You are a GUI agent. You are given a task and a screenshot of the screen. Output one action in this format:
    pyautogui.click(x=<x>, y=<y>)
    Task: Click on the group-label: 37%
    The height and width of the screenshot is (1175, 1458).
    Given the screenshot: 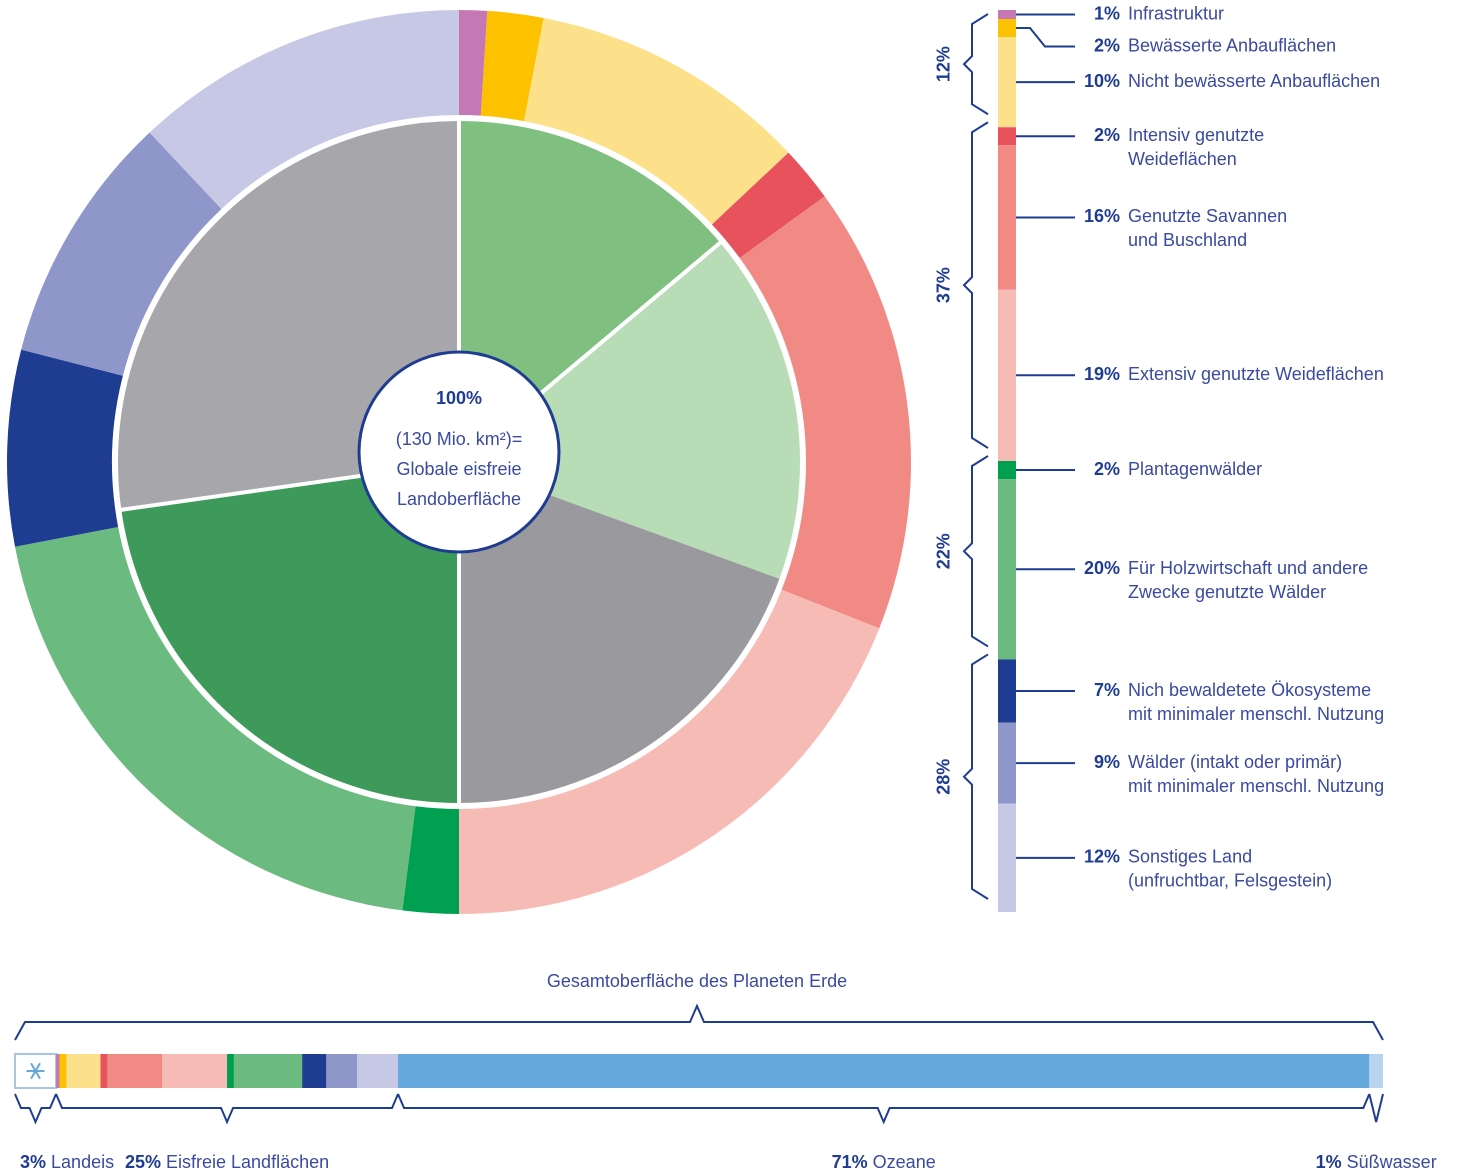 What is the action you would take?
    pyautogui.click(x=944, y=285)
    